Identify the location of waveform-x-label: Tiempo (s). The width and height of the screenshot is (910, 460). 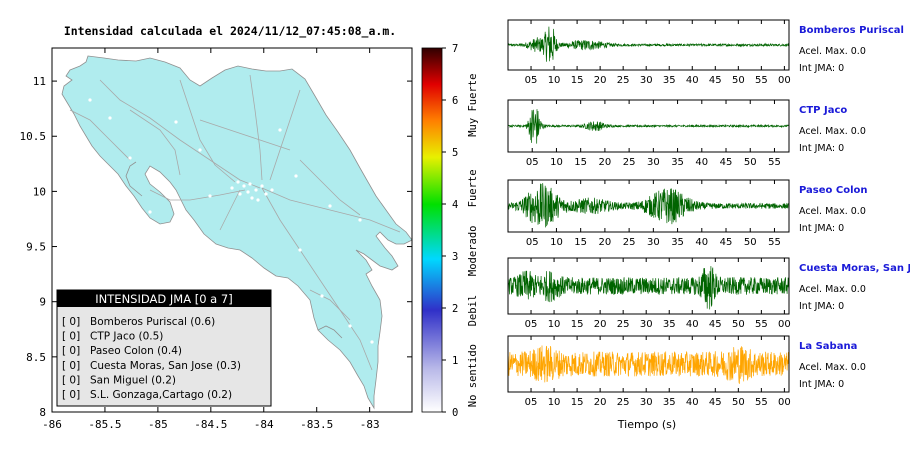
(646, 424).